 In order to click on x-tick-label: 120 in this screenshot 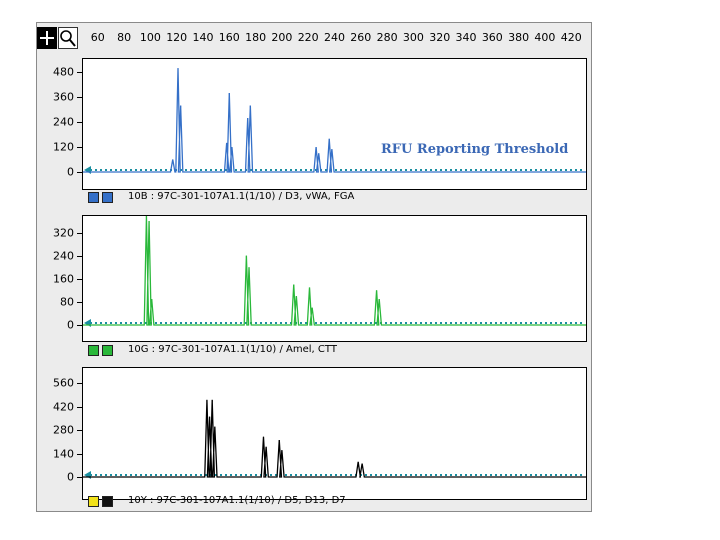, I will do `click(177, 37)`.